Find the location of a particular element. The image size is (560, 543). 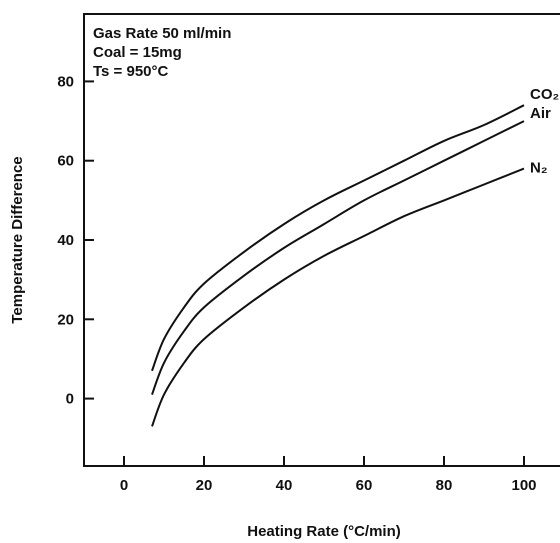

y-axis-label: Temperature Difference is located at coordinates (17, 239).